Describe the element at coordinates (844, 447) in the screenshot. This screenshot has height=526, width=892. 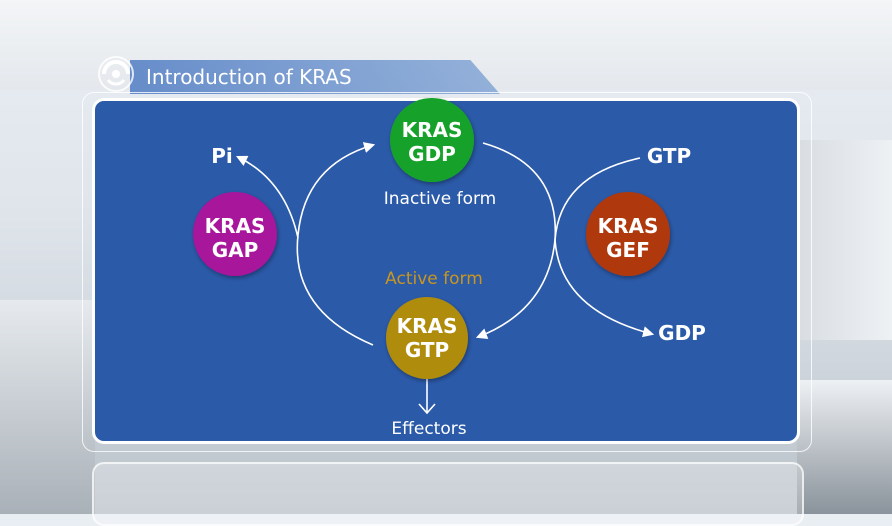
I see `background-bench-right` at that location.